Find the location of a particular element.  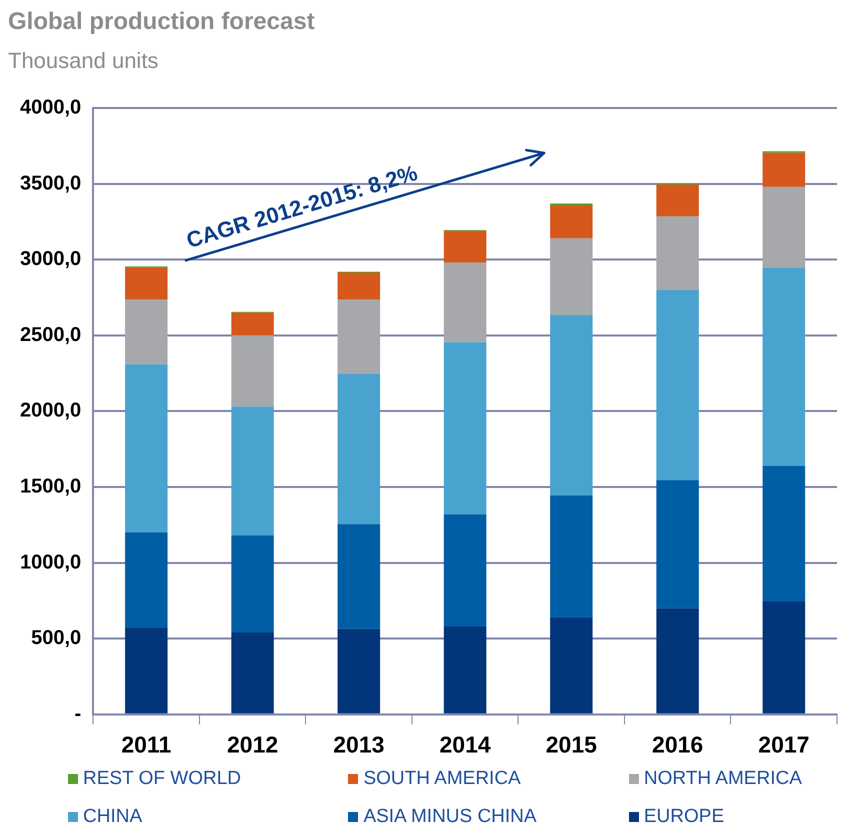

x-tick-label: 2016 is located at coordinates (678, 745).